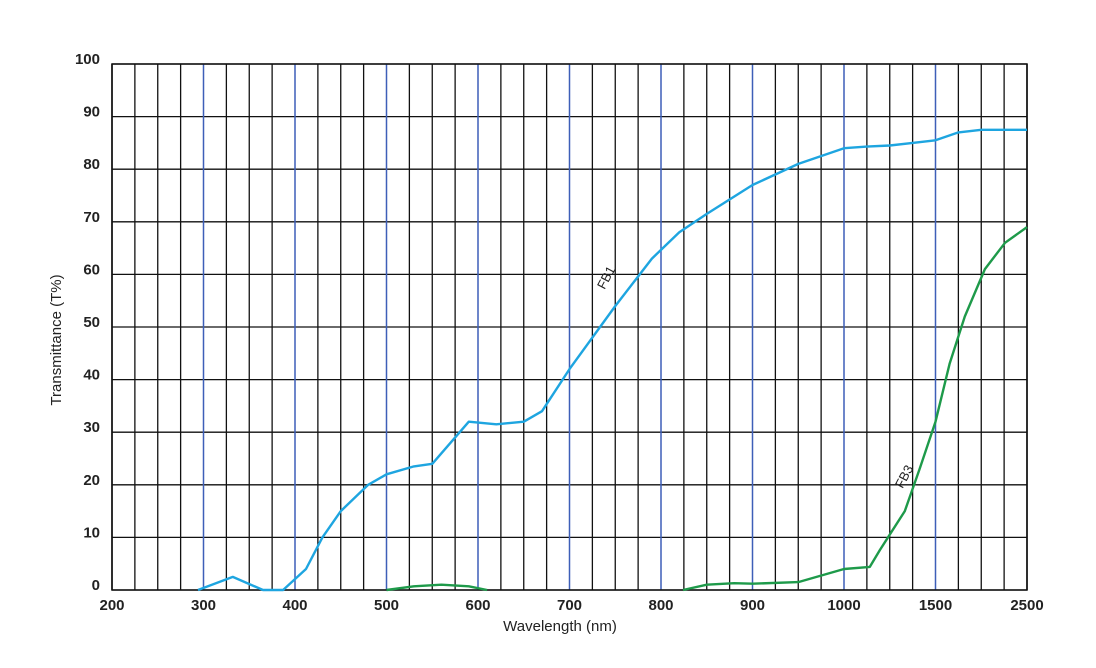 The height and width of the screenshot is (668, 1096). Describe the element at coordinates (935, 605) in the screenshot. I see `x-tick-label: 1500` at that location.